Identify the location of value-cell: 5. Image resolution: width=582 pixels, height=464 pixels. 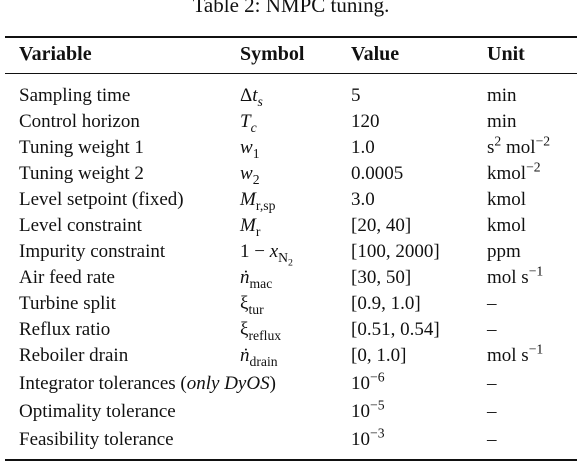
(356, 95).